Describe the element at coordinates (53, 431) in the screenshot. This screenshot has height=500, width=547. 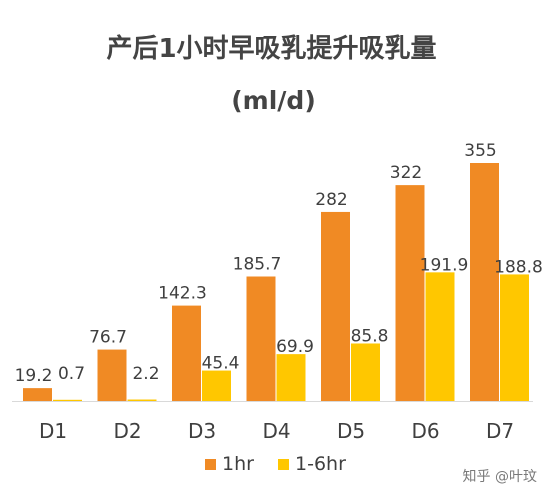
I see `x-tick-label: D1` at that location.